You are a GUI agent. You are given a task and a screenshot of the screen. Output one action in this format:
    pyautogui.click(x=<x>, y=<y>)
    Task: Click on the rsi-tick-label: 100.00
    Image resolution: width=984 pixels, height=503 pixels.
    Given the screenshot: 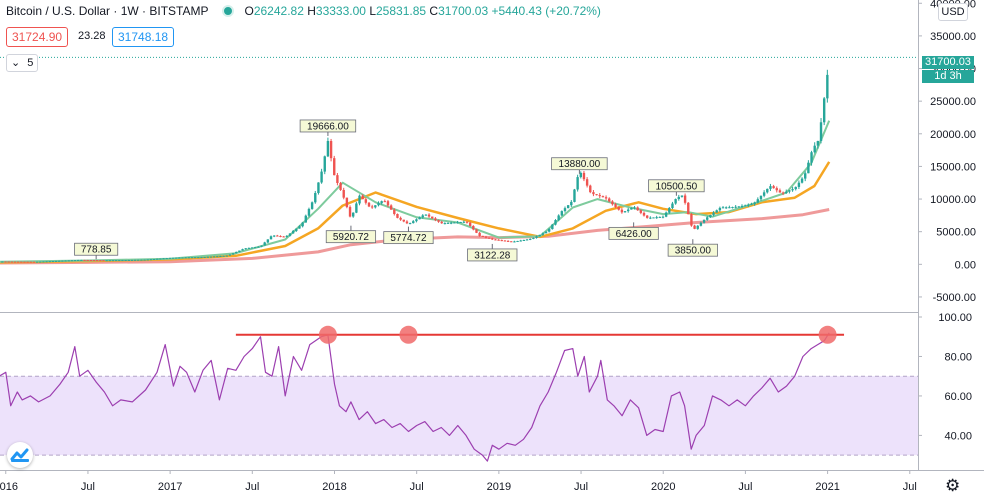 What is the action you would take?
    pyautogui.click(x=955, y=318)
    